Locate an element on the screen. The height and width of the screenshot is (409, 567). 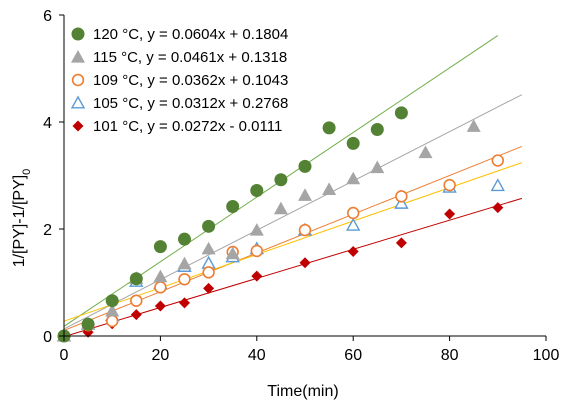
x-axis-title: Time(min) is located at coordinates (302, 391).